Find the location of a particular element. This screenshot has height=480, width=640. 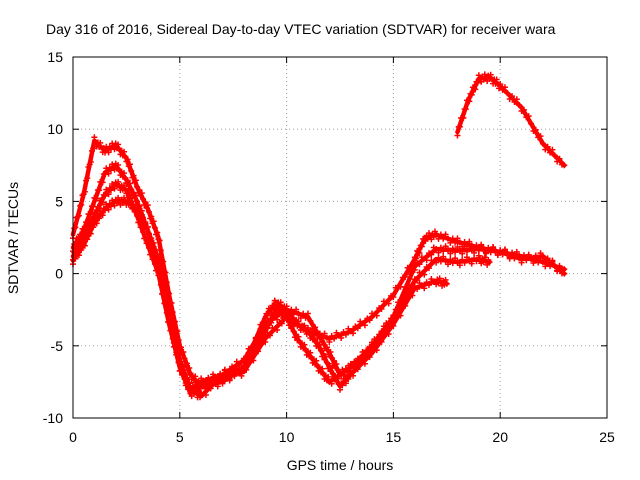

x-tick-label: 5 is located at coordinates (180, 437).